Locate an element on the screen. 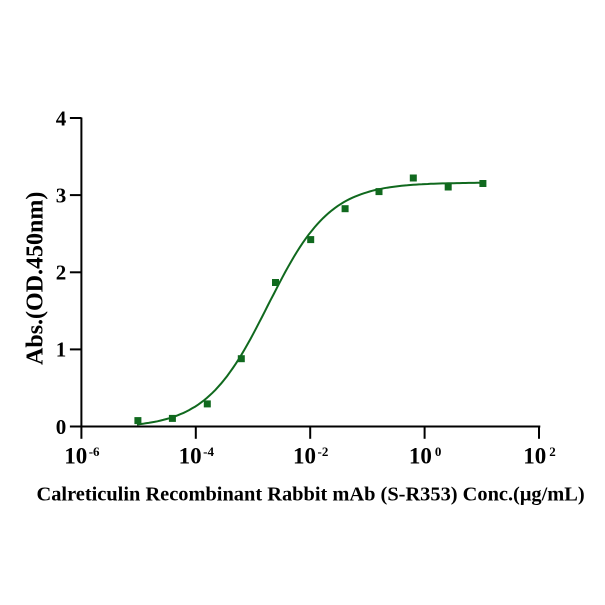 The height and width of the screenshot is (605, 605). svg-text: Abs.(OD.450nm) is located at coordinates (35, 278).